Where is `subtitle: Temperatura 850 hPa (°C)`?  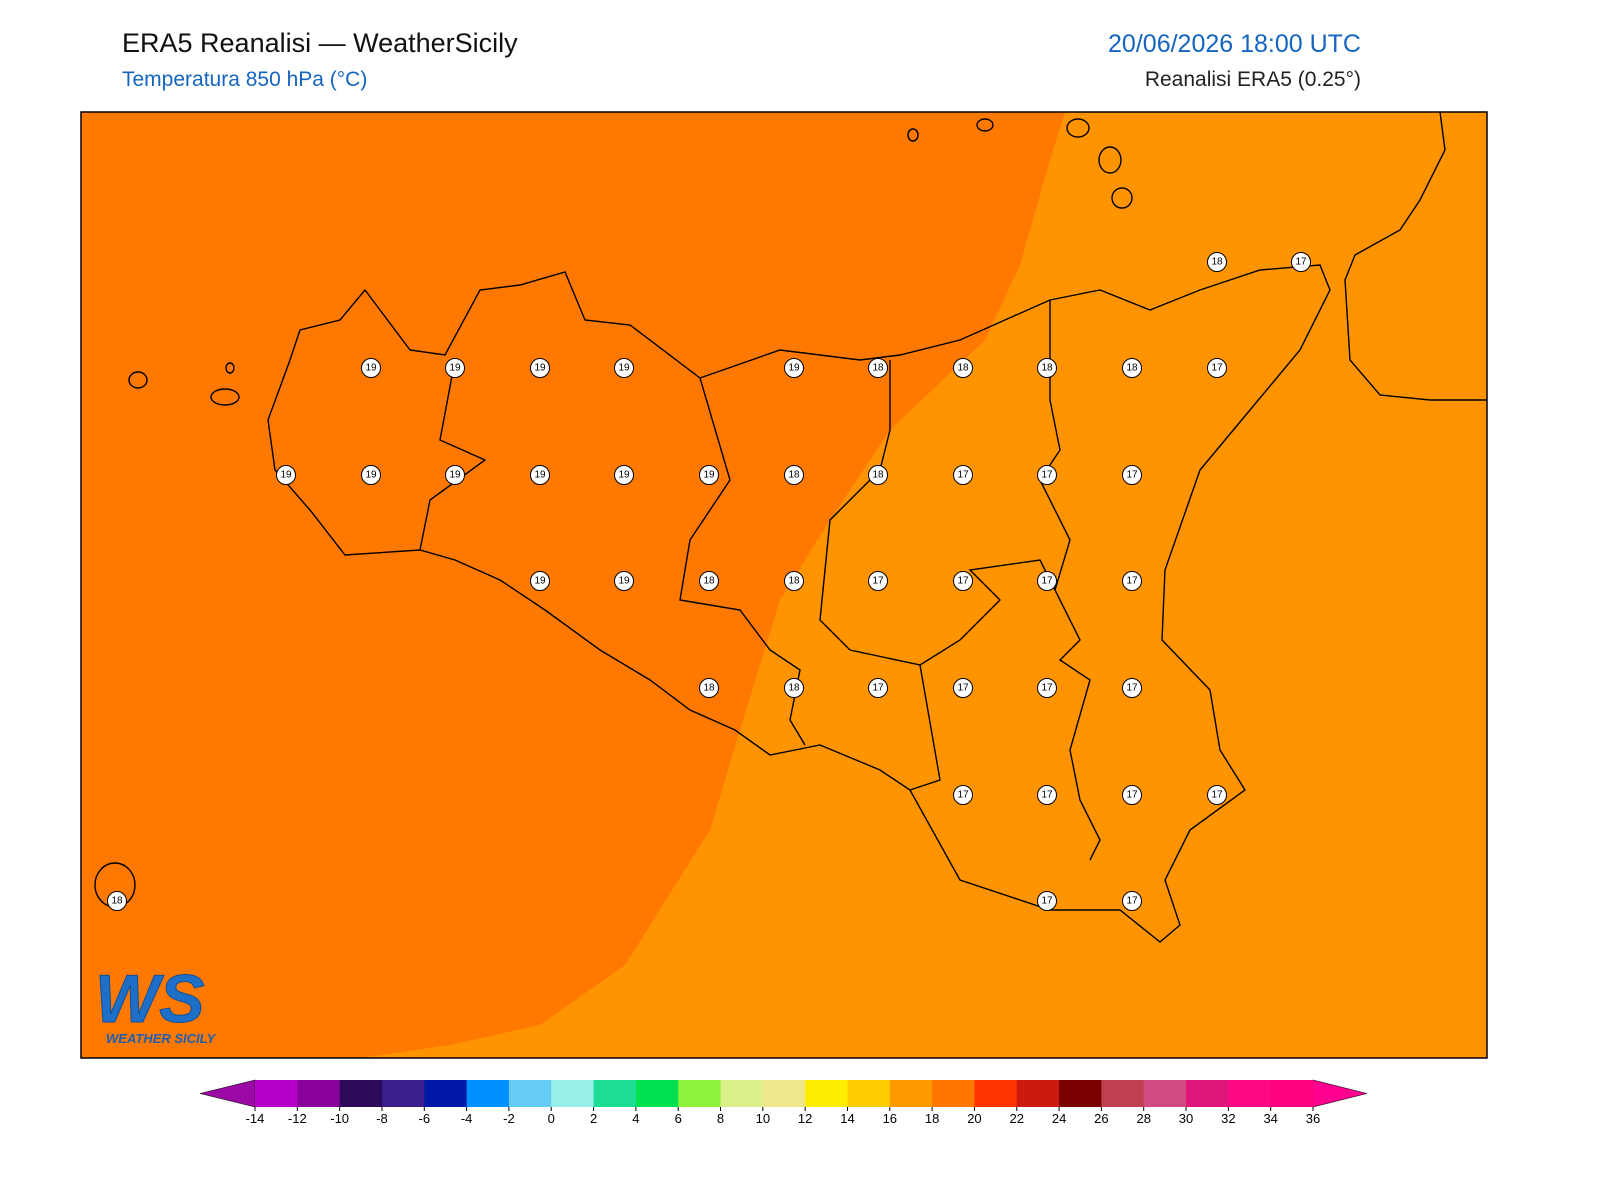 subtitle: Temperatura 850 hPa (°C) is located at coordinates (244, 79).